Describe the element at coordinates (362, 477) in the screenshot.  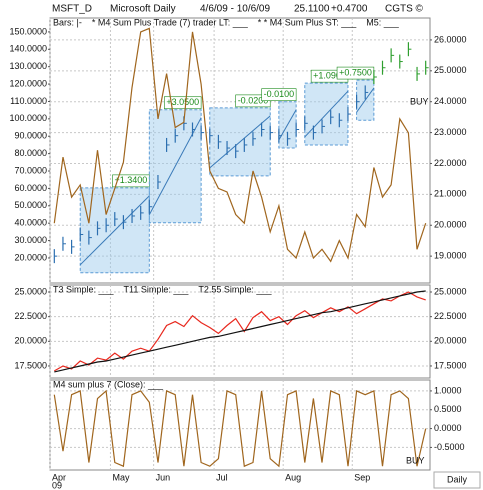
I see `x-tick-label: Sep` at that location.